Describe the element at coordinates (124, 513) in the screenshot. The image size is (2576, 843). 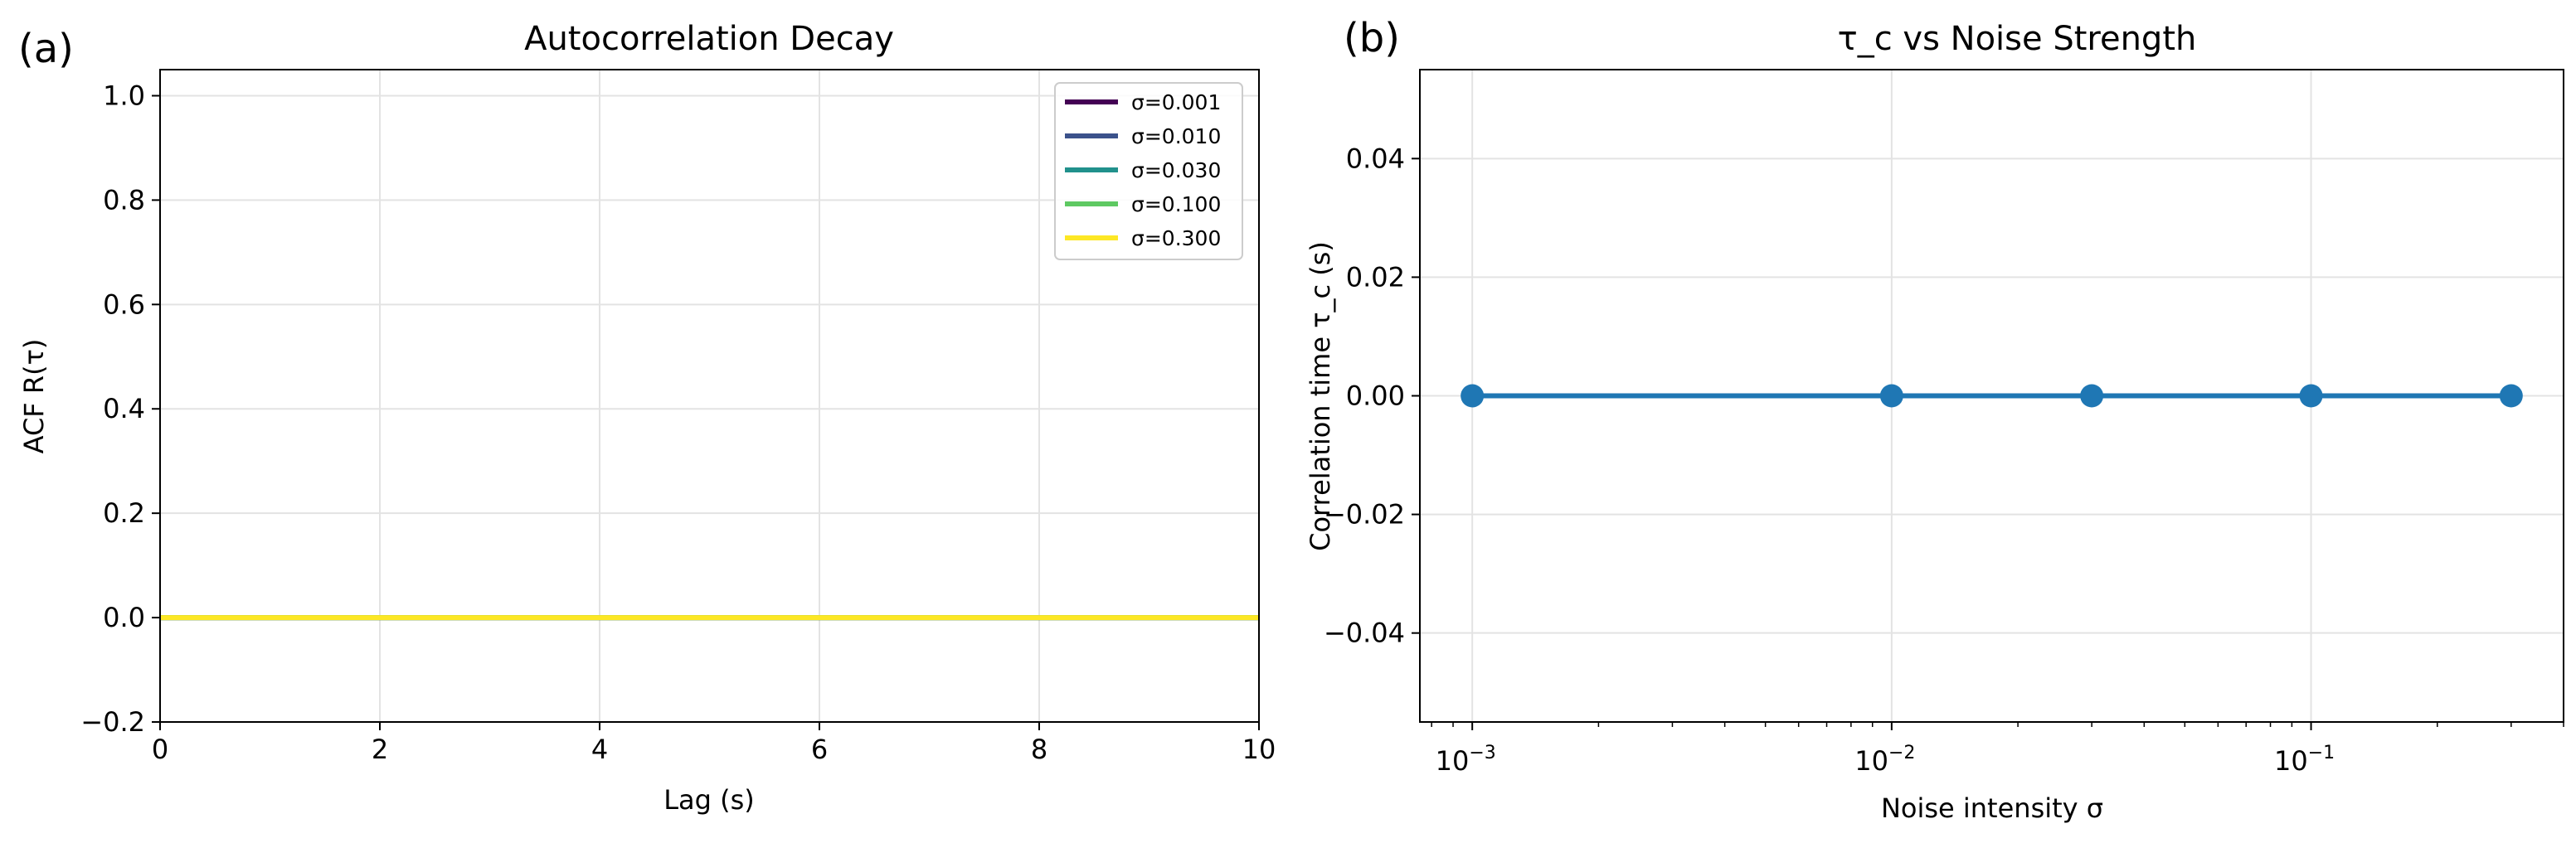
I see `y-tick-label: 0.2` at that location.